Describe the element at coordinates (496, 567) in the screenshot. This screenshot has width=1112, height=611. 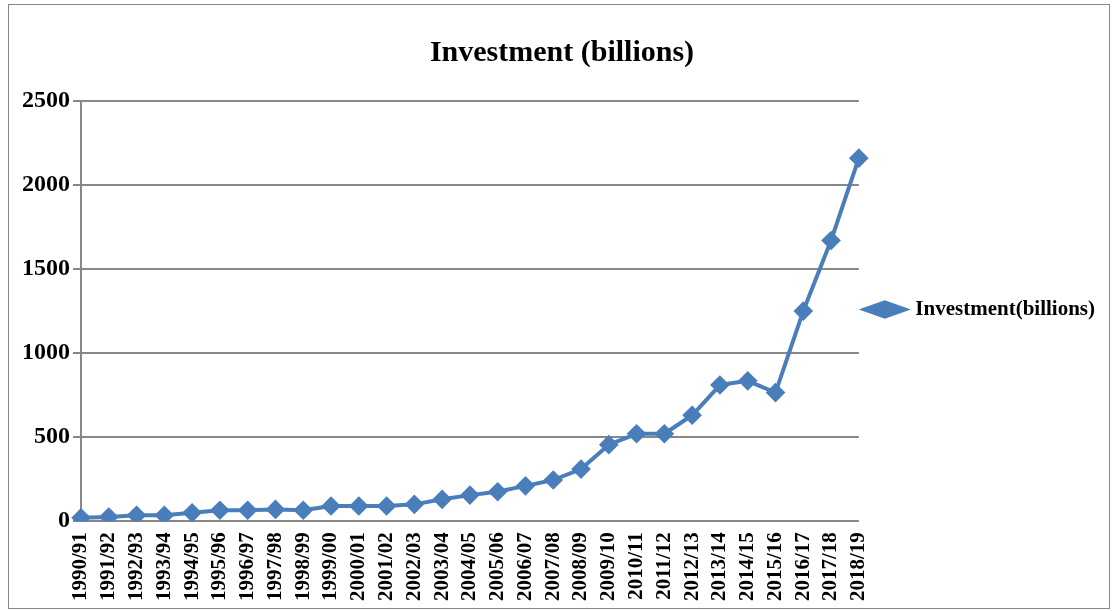
I see `x-tick-label: 2005/06` at that location.